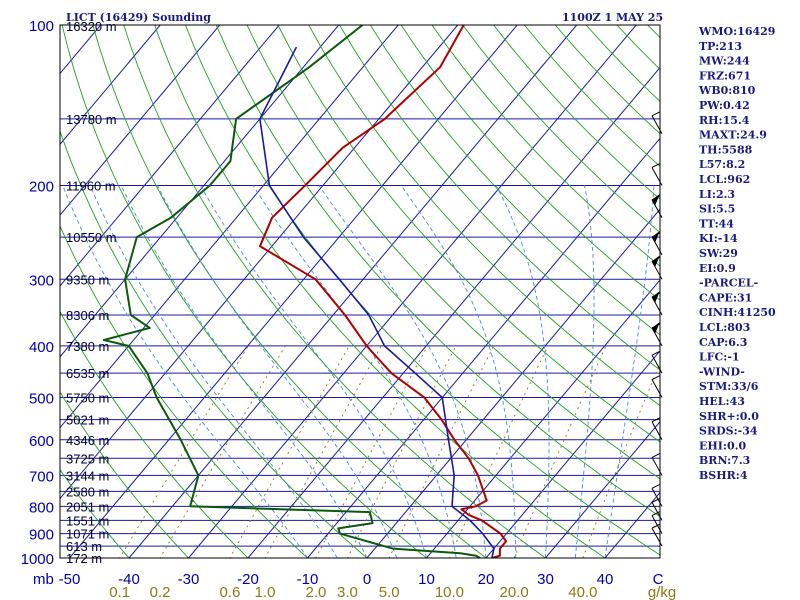 The width and height of the screenshot is (800, 600). I want to click on mixing-ratio-tick-label: 0.6, so click(229, 592).